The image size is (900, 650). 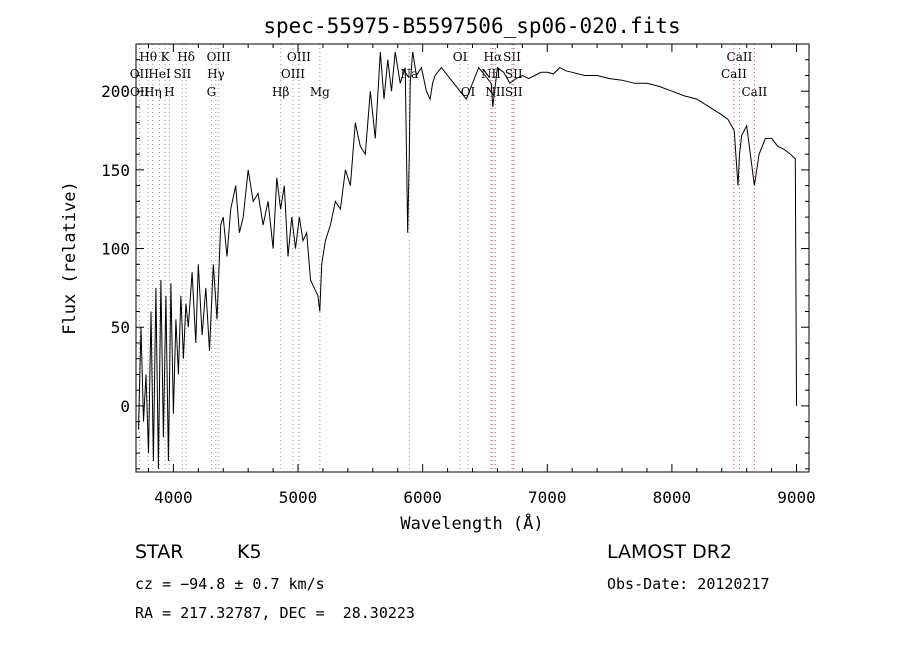 What do you see at coordinates (212, 92) in the screenshot?
I see `line-marker-label: G` at bounding box center [212, 92].